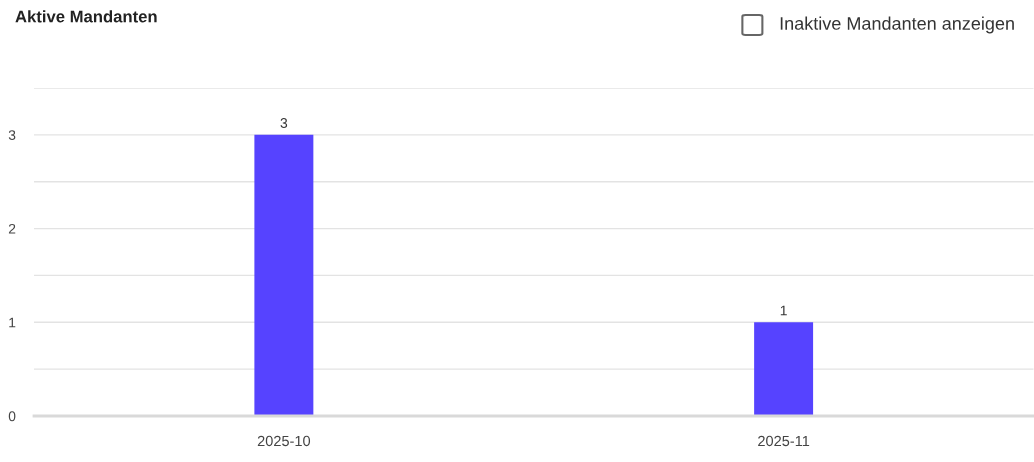  What do you see at coordinates (284, 123) in the screenshot?
I see `data-label: 3` at bounding box center [284, 123].